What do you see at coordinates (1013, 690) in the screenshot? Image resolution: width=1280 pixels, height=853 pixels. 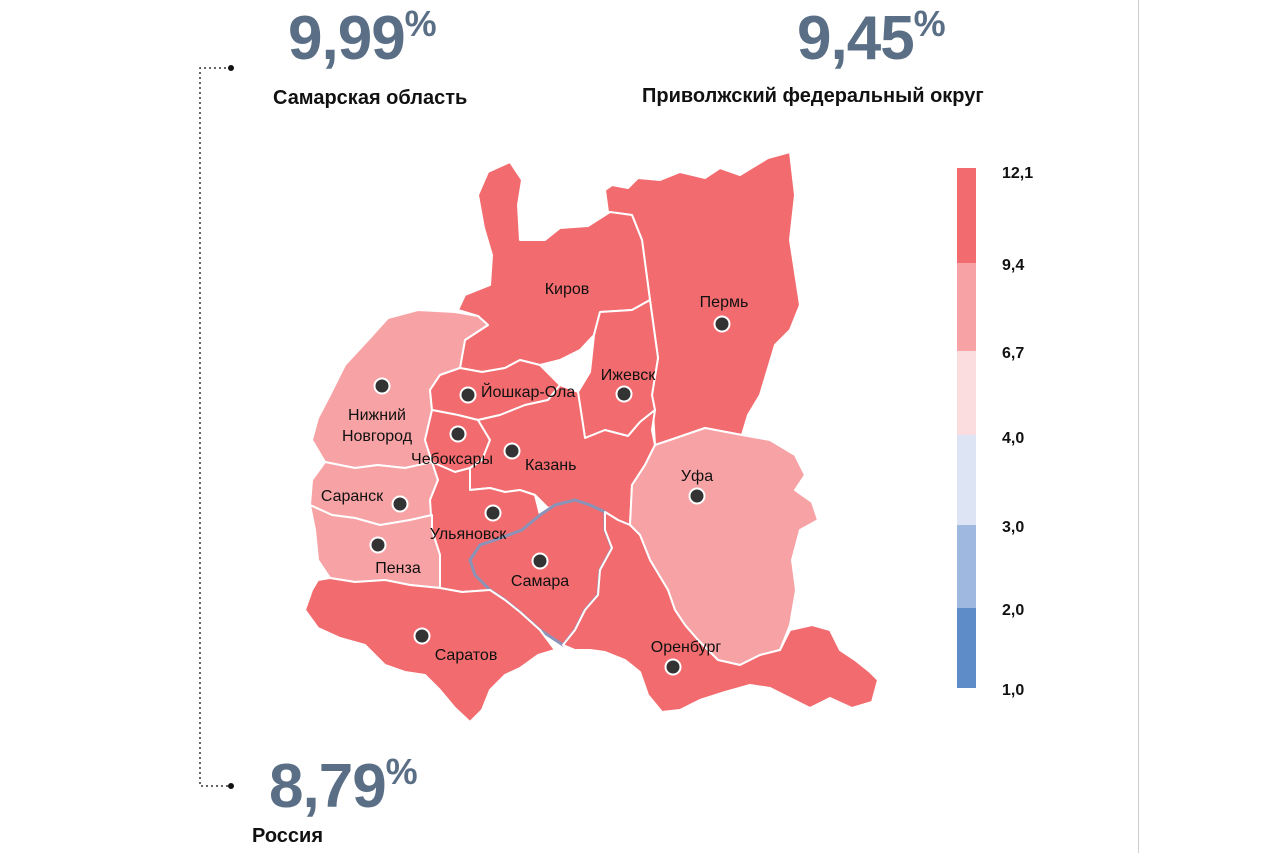 I see `legend-tick: 1,0` at bounding box center [1013, 690].